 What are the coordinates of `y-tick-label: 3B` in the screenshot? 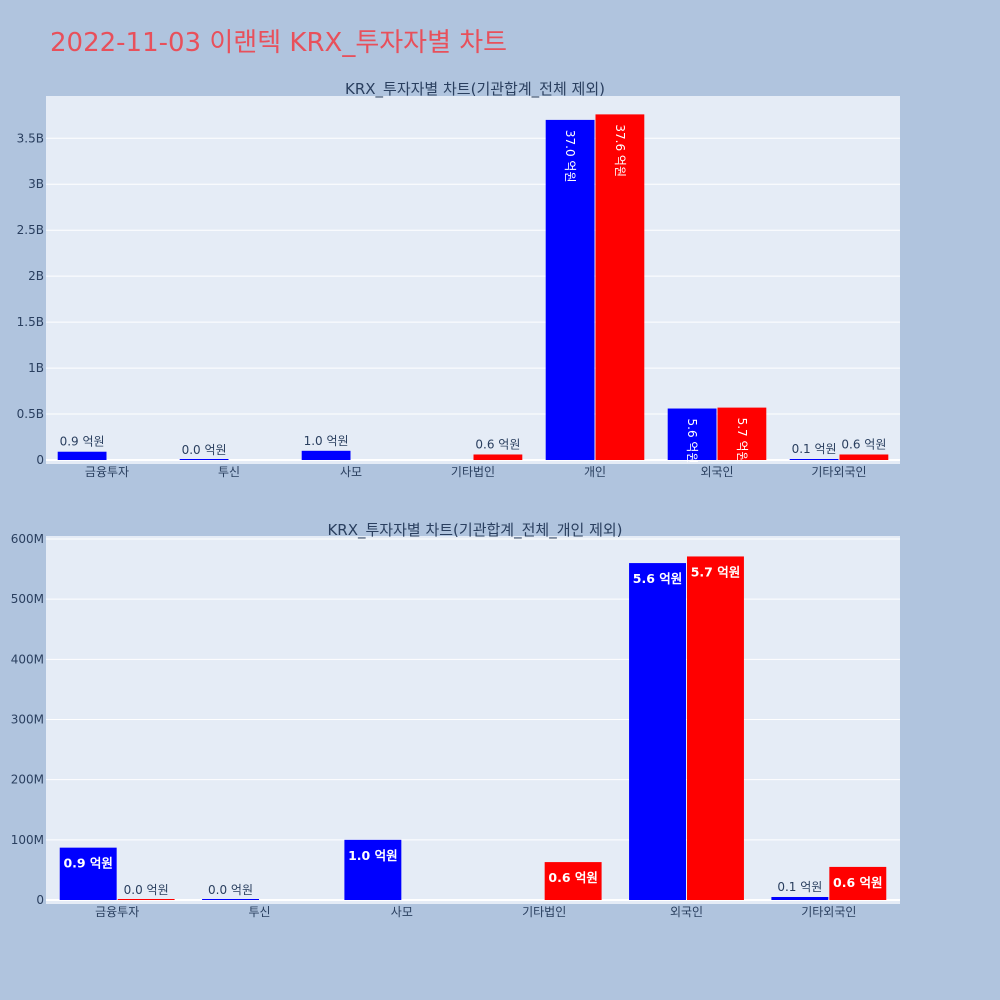 It's located at (36, 184).